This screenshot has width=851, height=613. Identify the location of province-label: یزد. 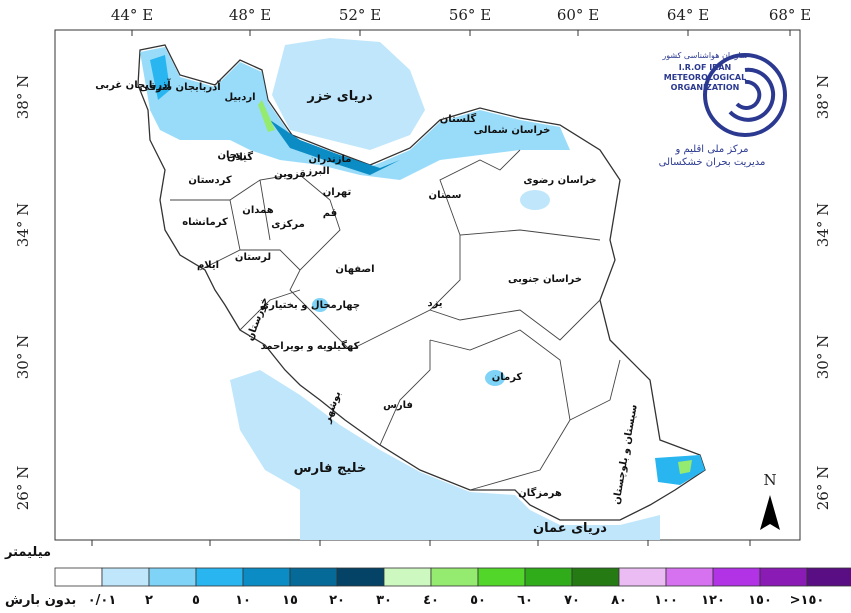
(434, 303).